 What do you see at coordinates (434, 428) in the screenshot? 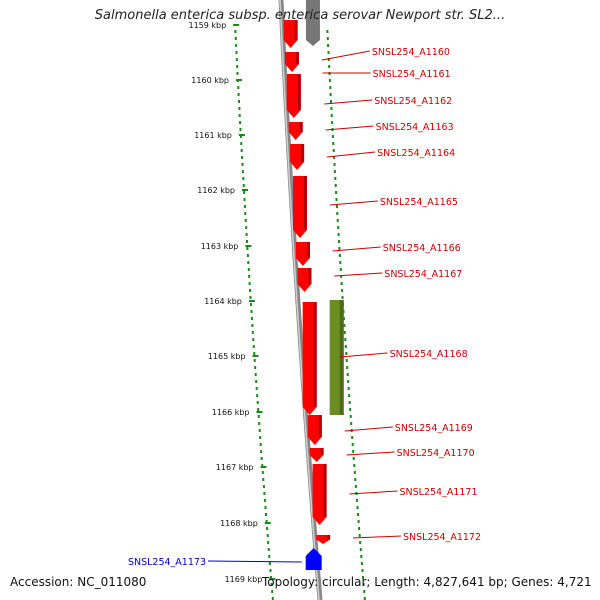
I see `gene-label: SNSL254_A1169` at bounding box center [434, 428].